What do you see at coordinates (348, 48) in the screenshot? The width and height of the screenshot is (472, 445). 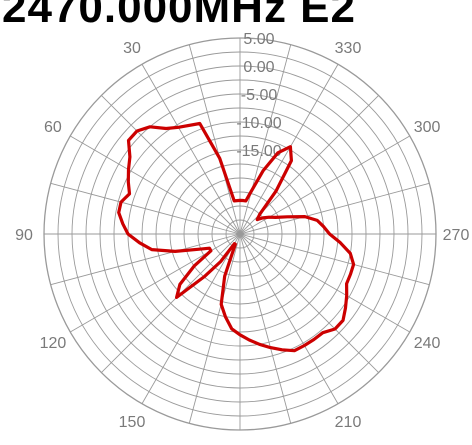 I see `angle-tick-label: 330` at bounding box center [348, 48].